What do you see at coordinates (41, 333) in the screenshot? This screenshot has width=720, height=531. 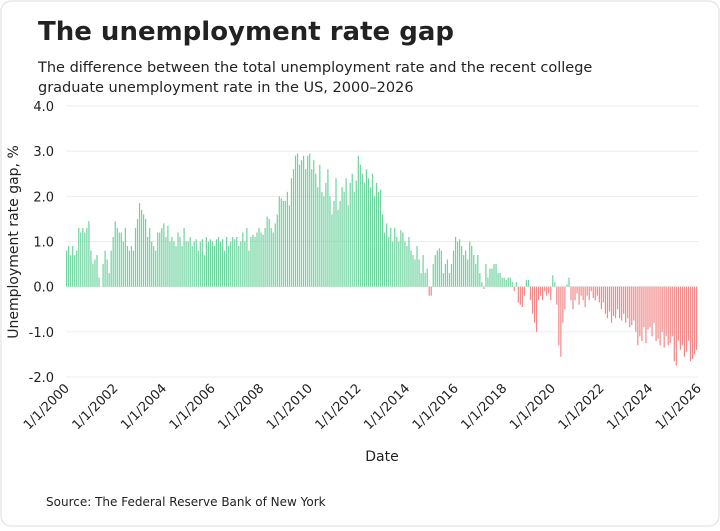 I see `y-tick-label: -1.0` at bounding box center [41, 333].